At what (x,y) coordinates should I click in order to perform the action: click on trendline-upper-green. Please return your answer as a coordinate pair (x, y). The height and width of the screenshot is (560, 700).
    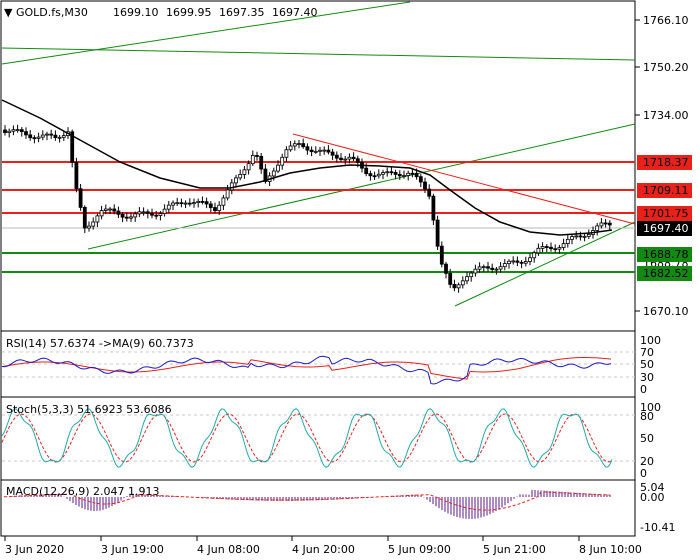
    Looking at the image, I should click on (206, 33).